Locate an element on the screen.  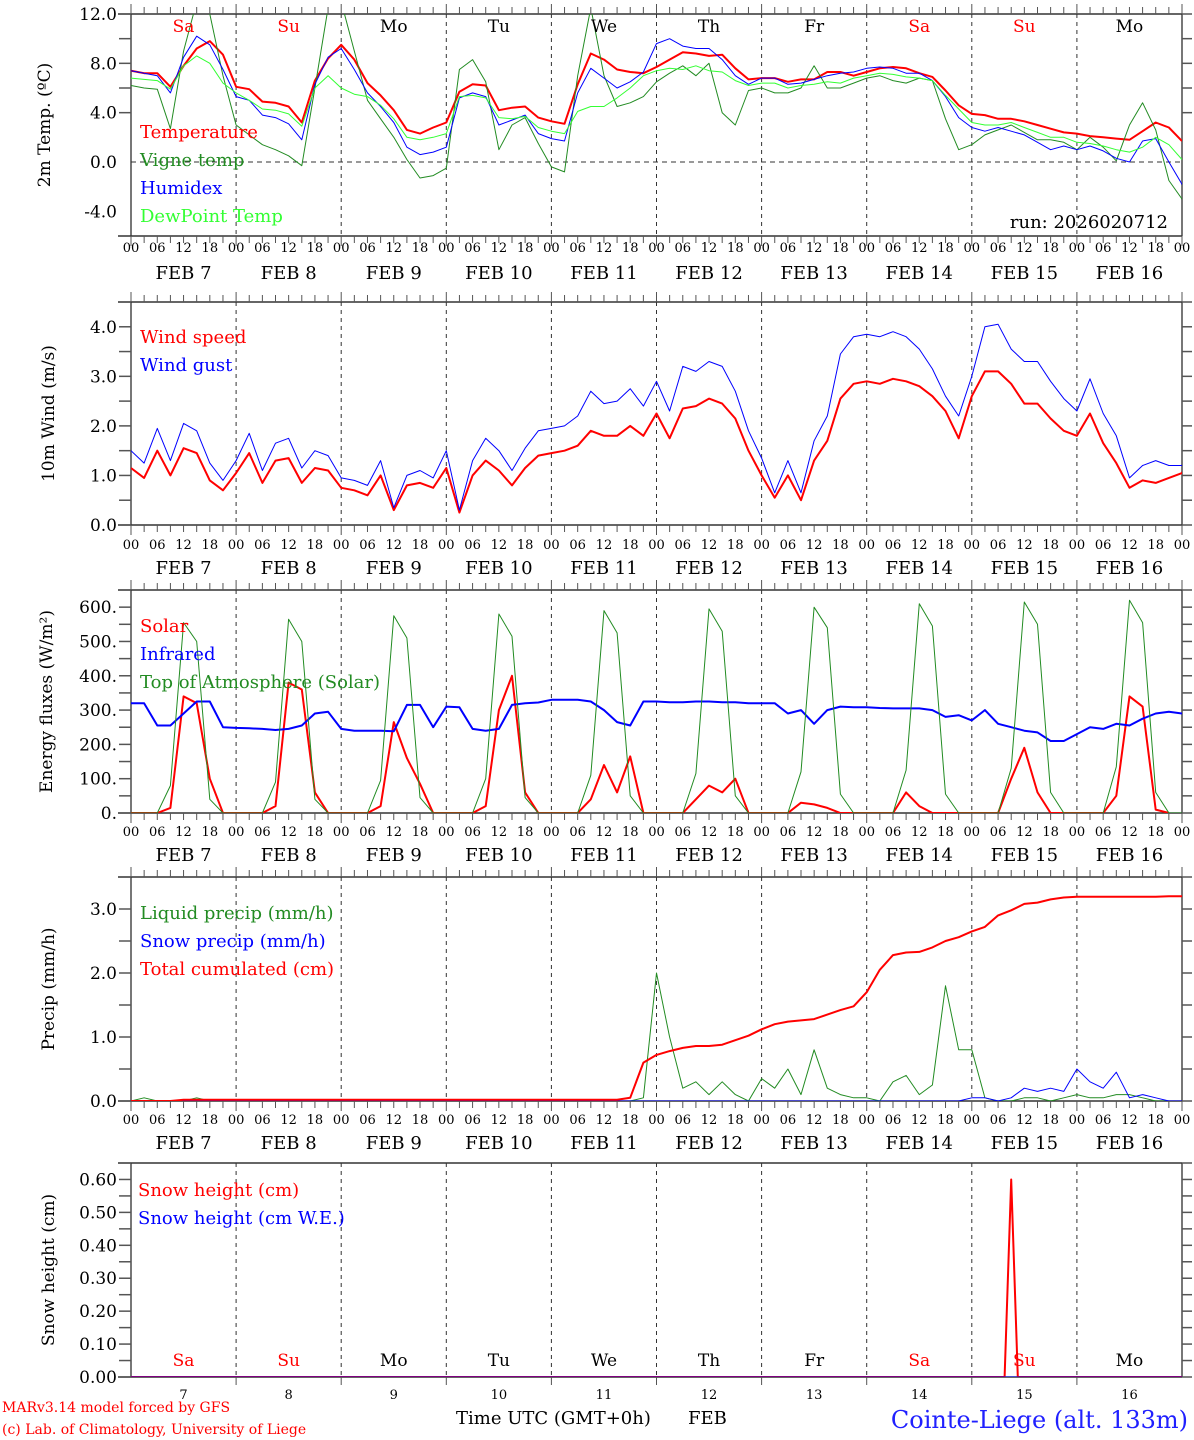
series-line-snow-height-cm is located at coordinates (656, 1277).